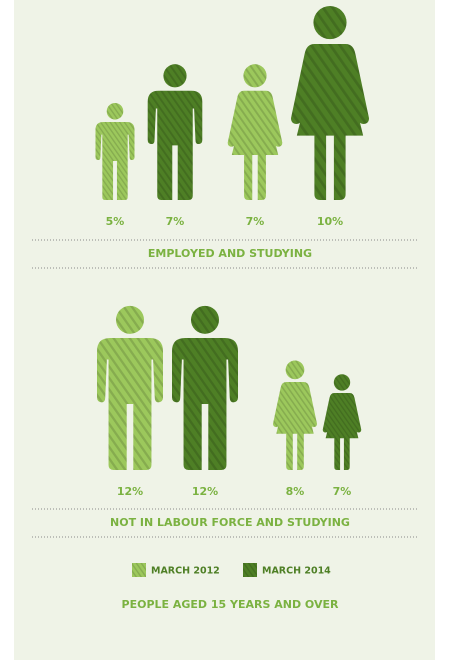  Describe the element at coordinates (230, 604) in the screenshot. I see `footnote: PEOPLE AGED 15 YEARS AND OVER` at that location.